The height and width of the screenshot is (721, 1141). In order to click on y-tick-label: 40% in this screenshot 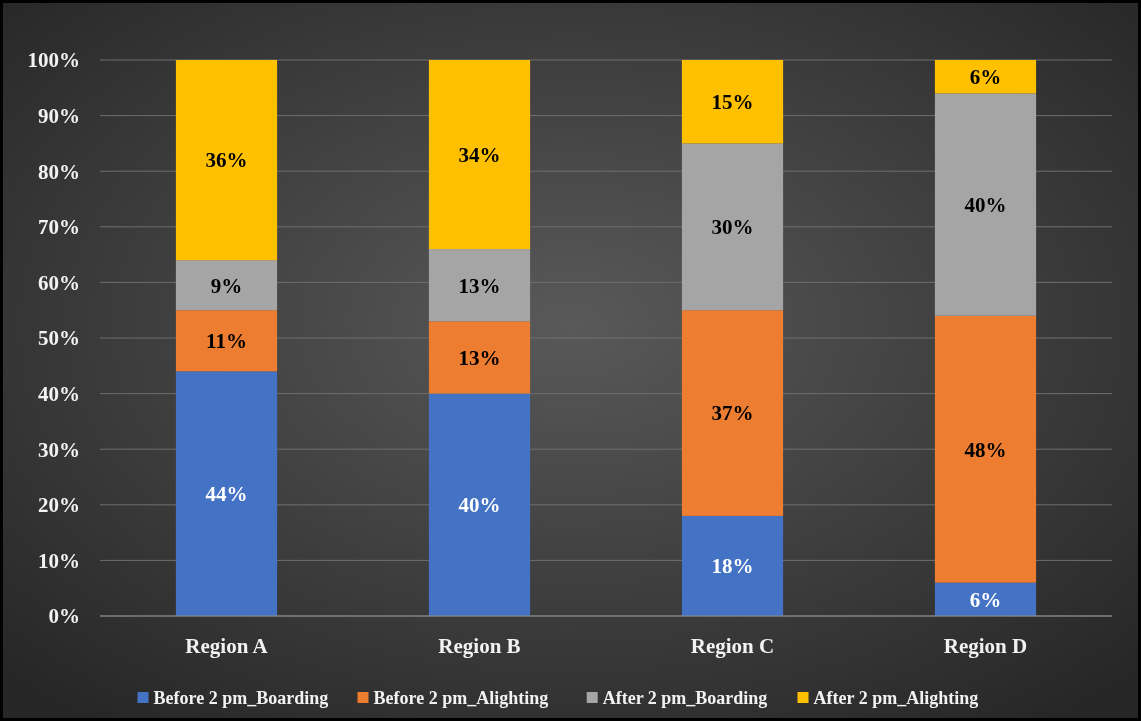, I will do `click(59, 393)`.